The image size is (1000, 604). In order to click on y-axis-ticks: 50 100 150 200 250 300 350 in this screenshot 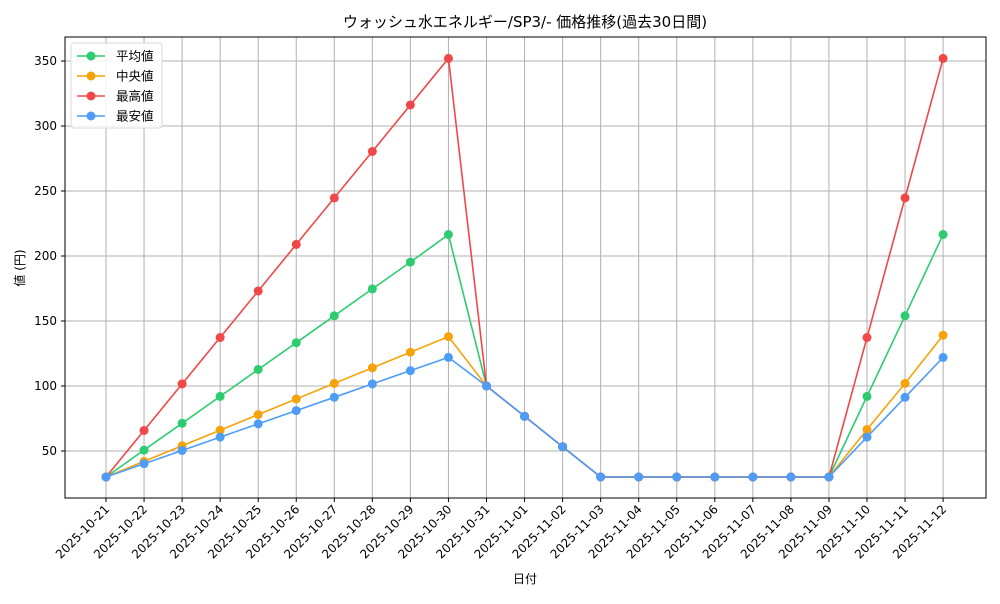, I will do `click(49, 256)`.